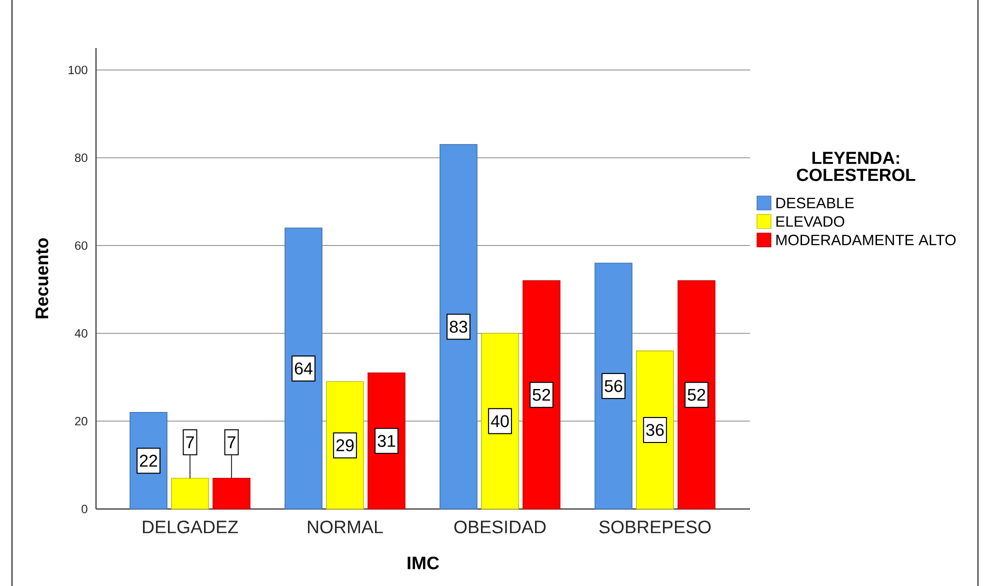 The height and width of the screenshot is (586, 989). What do you see at coordinates (810, 221) in the screenshot?
I see `legend-label: ELEVADO` at bounding box center [810, 221].